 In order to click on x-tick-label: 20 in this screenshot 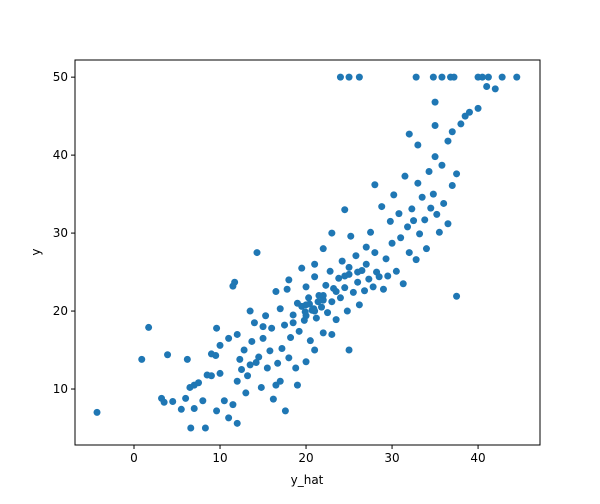, I will do `click(305, 458)`.